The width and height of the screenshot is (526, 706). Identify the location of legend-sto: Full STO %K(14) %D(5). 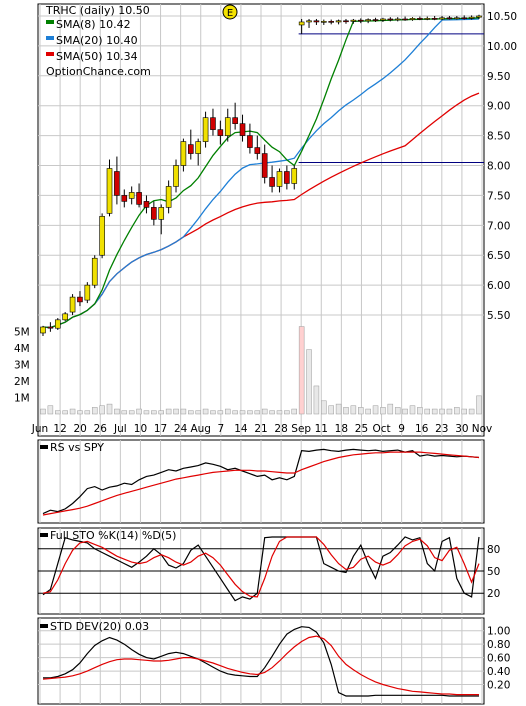
(113, 535).